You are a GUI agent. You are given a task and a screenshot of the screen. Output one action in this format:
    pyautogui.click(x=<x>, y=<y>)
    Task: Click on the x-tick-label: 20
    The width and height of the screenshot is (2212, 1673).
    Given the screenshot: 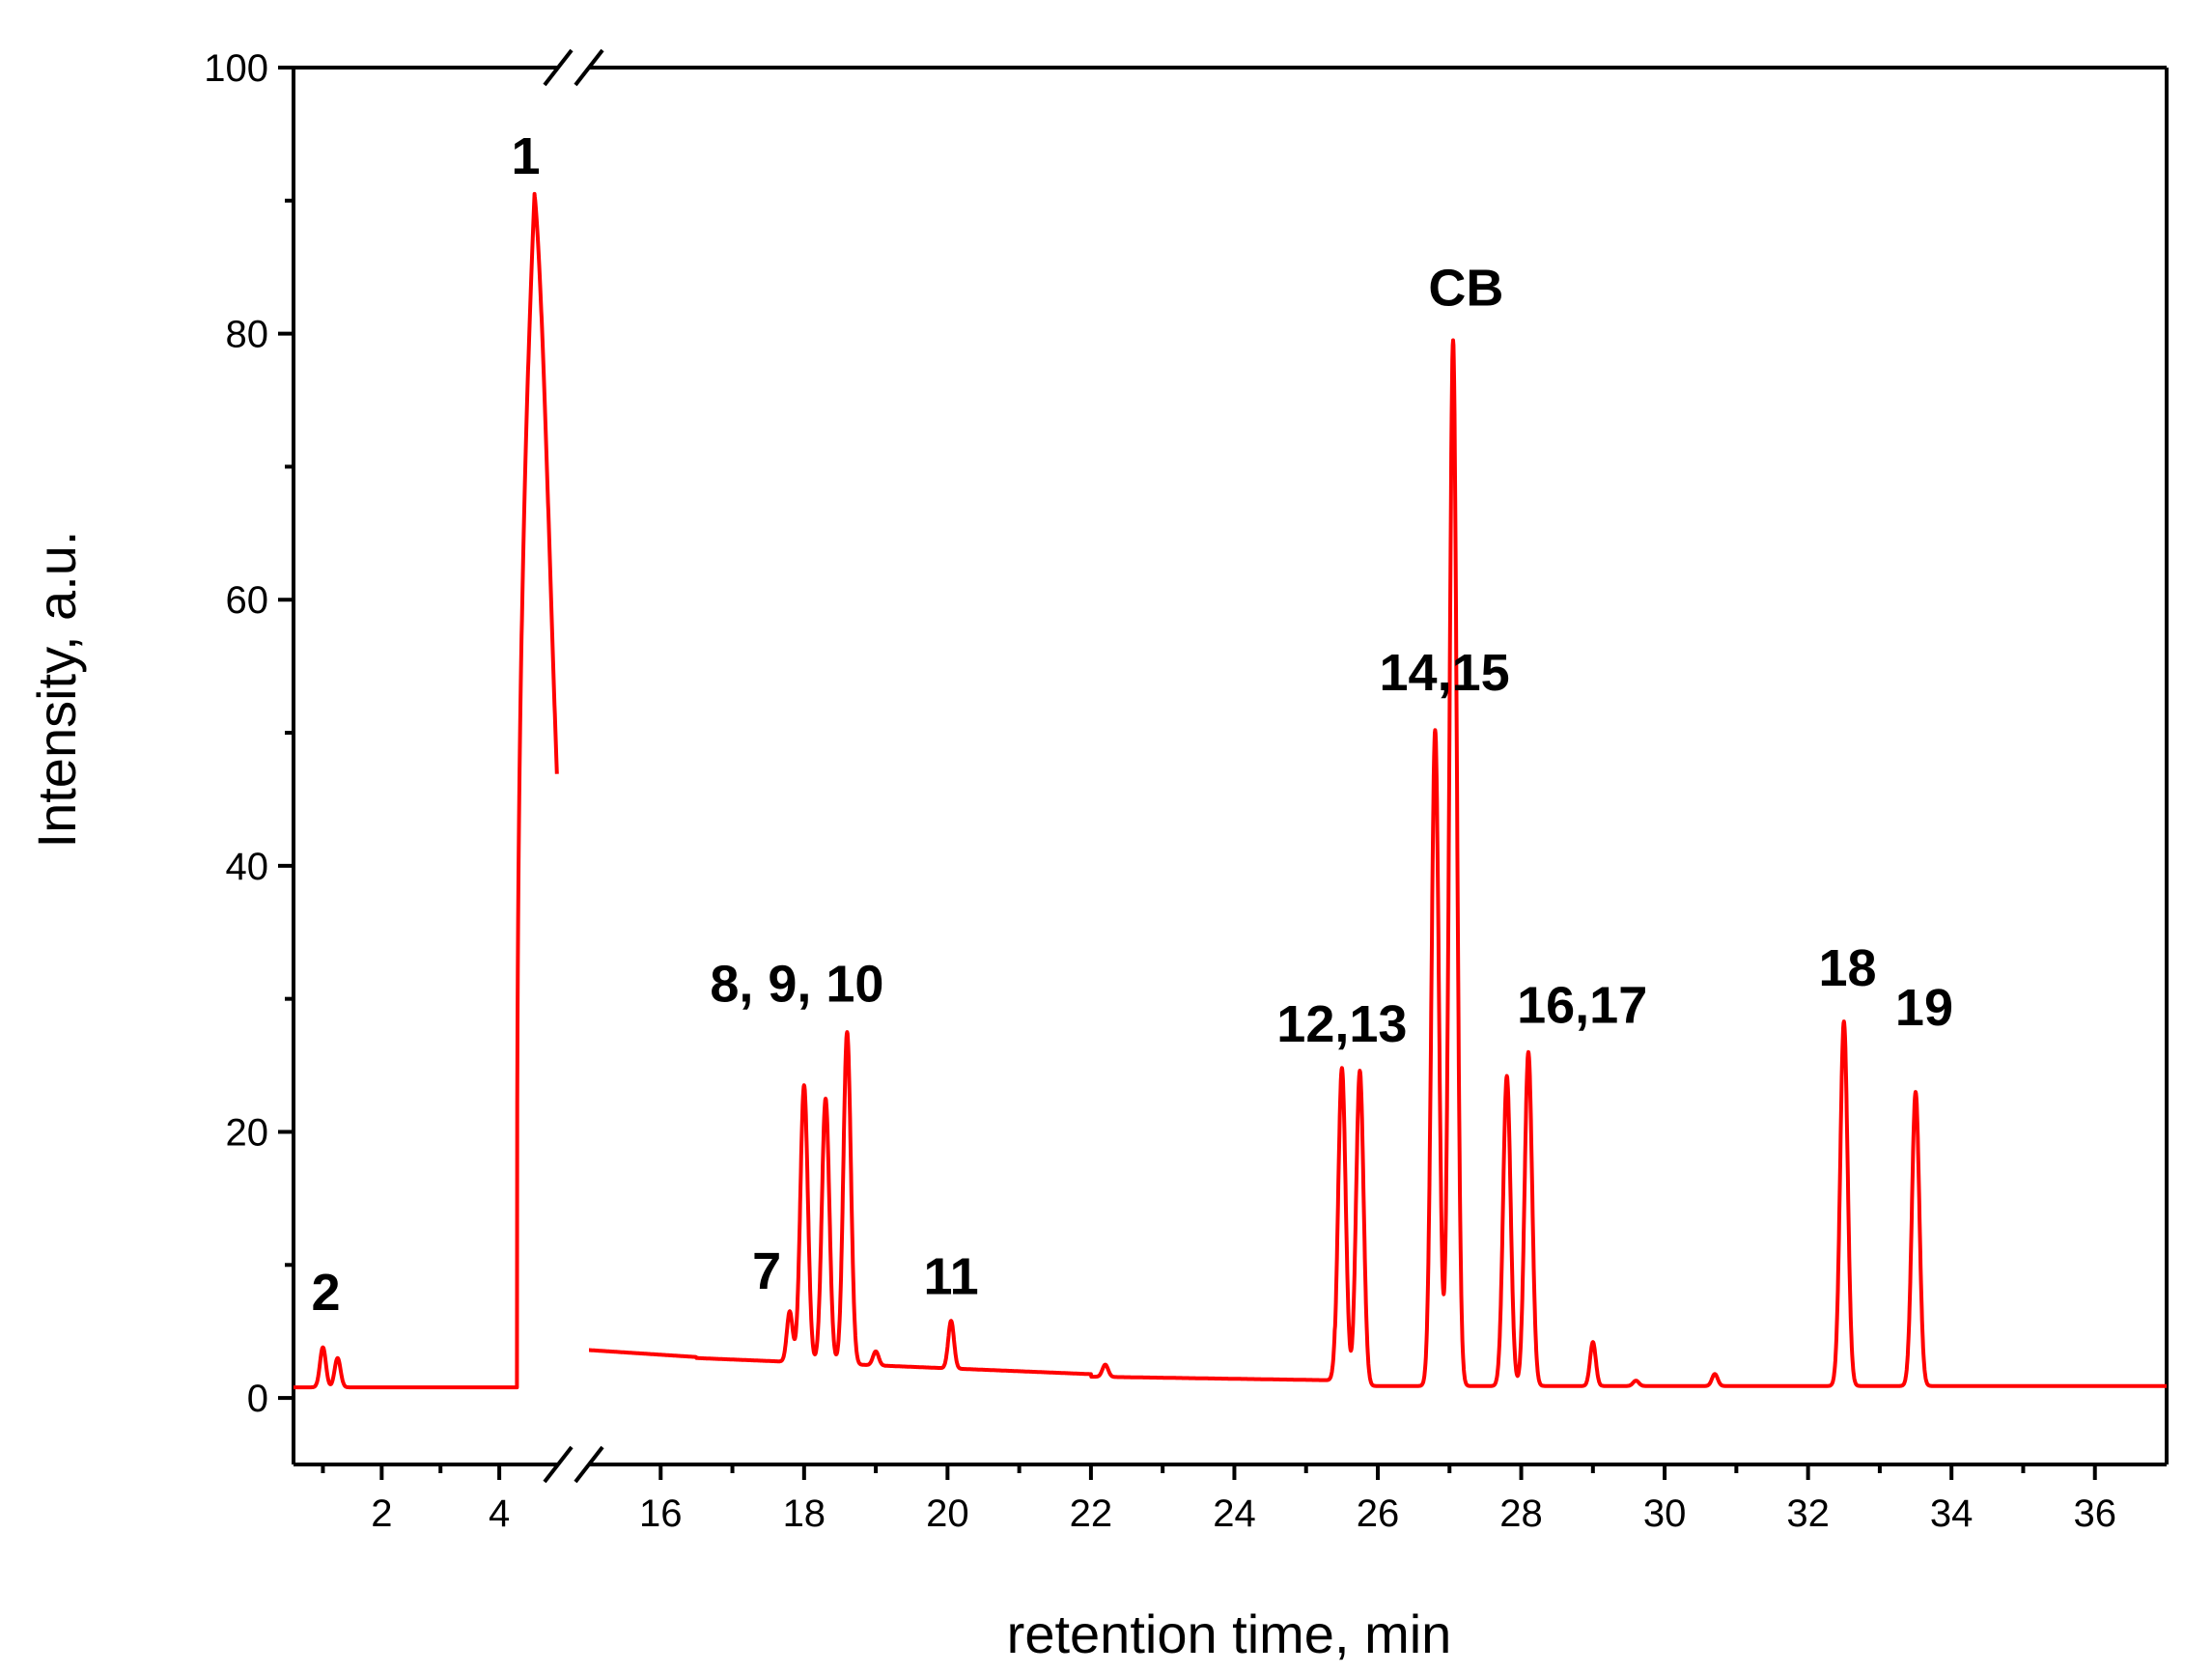 What is the action you would take?
    pyautogui.click(x=948, y=1513)
    